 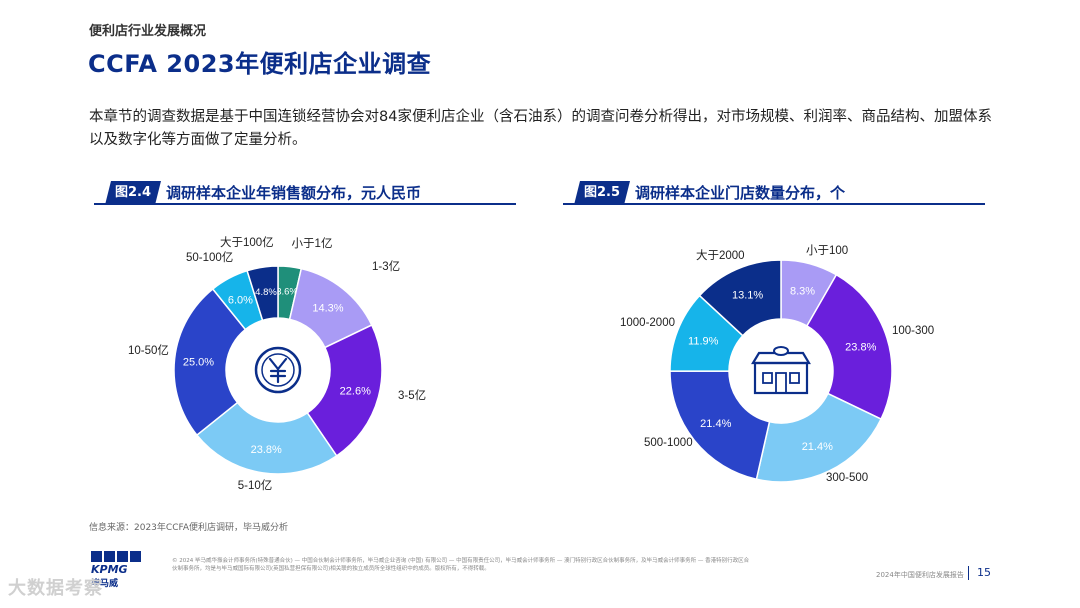 What do you see at coordinates (386, 266) in the screenshot?
I see `category-label: 1-3亿` at bounding box center [386, 266].